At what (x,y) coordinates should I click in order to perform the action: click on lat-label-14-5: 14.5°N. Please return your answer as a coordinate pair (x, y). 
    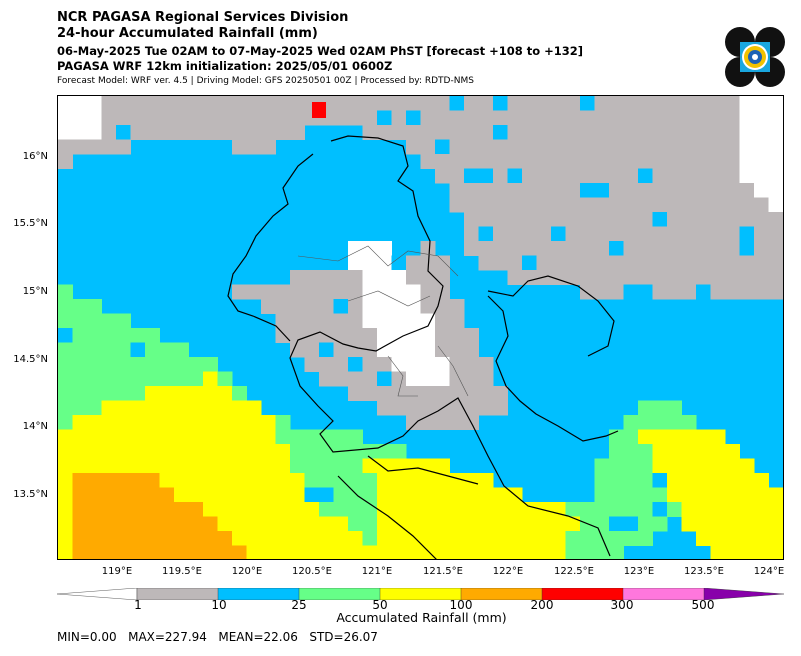
    Looking at the image, I should click on (30, 359).